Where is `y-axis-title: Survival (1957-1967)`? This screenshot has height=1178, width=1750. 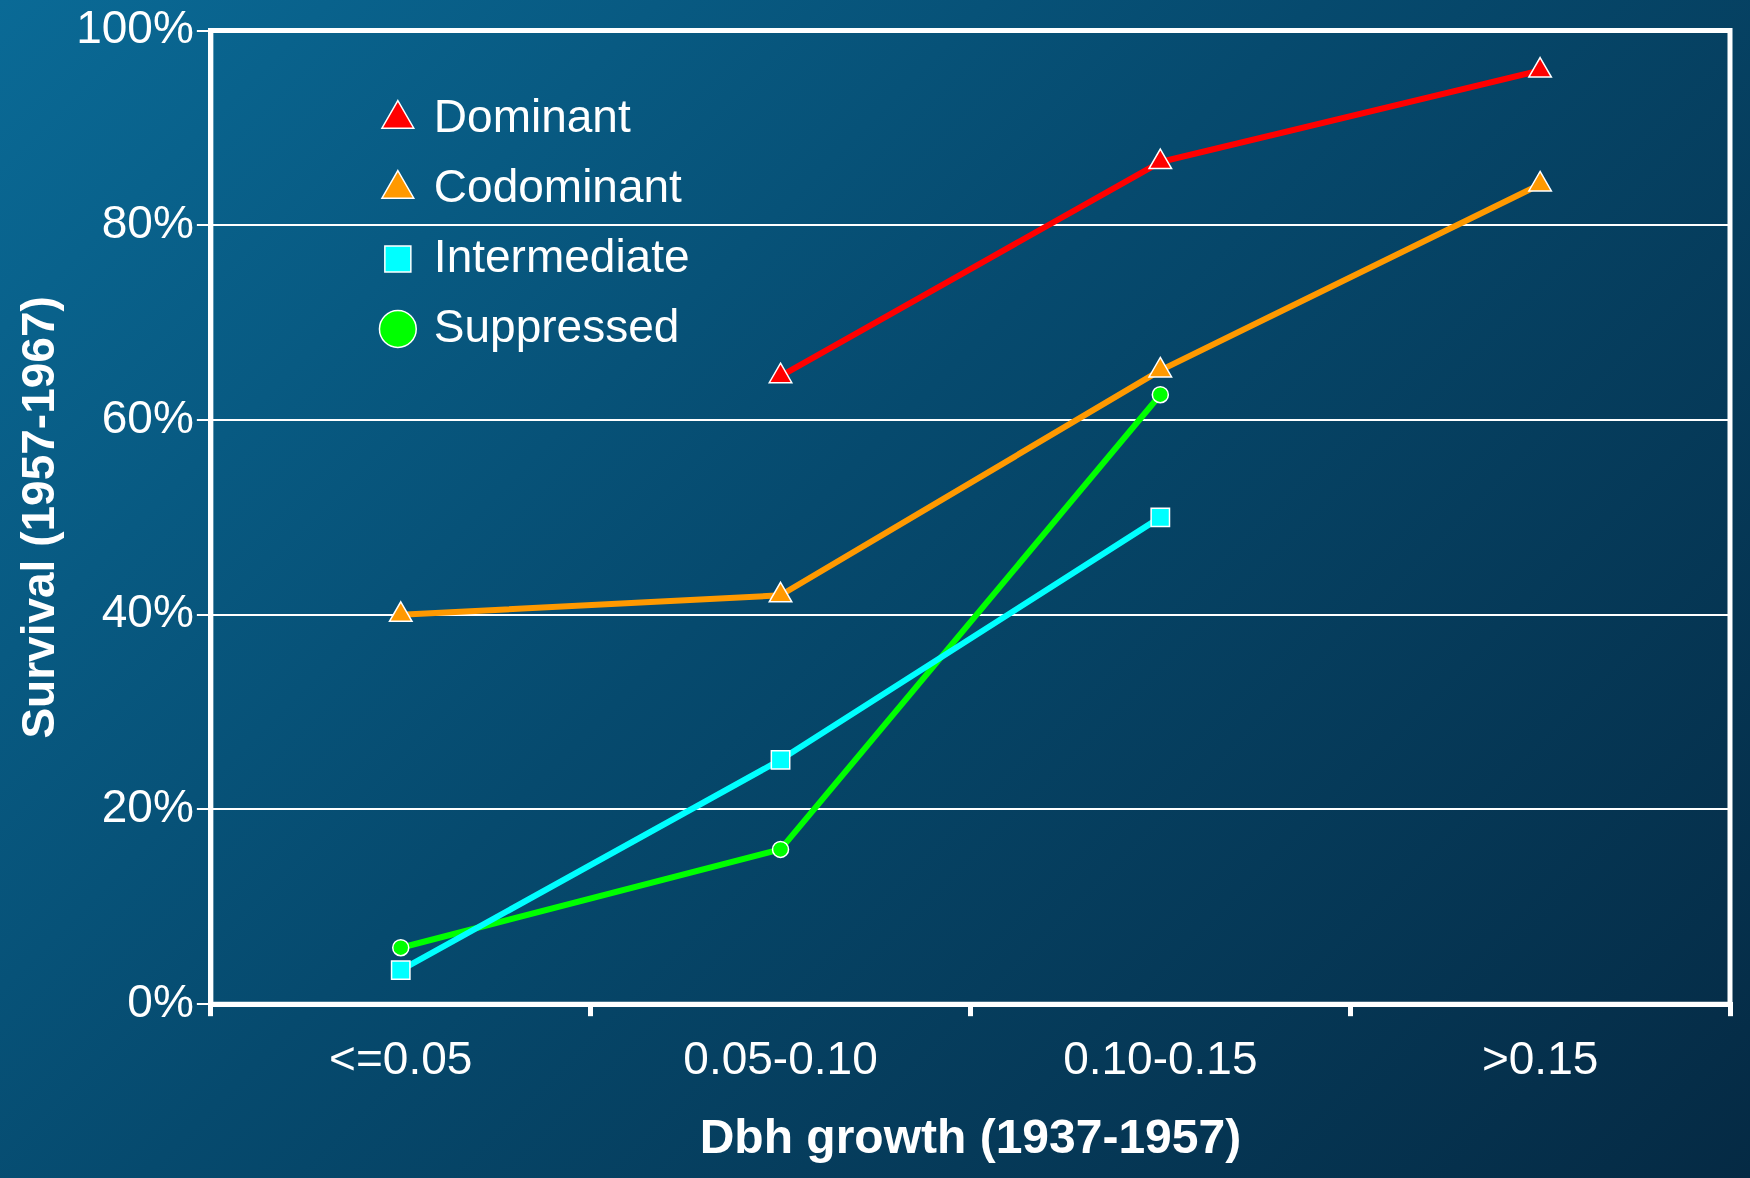
y-axis-title: Survival (1957-1967) is located at coordinates (38, 517).